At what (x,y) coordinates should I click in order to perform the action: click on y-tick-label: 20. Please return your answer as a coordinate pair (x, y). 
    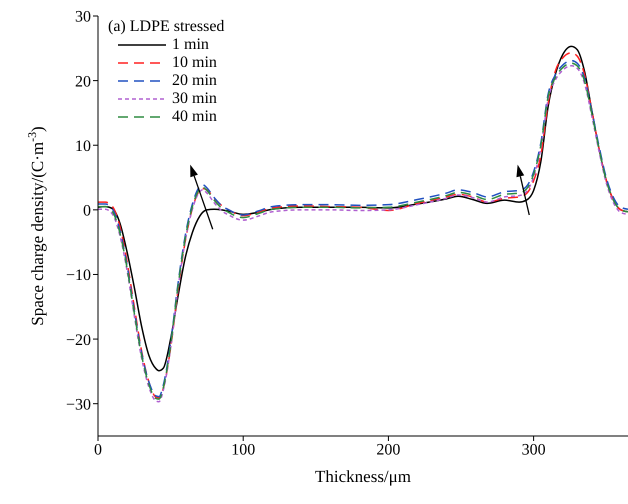
    Looking at the image, I should click on (83, 81).